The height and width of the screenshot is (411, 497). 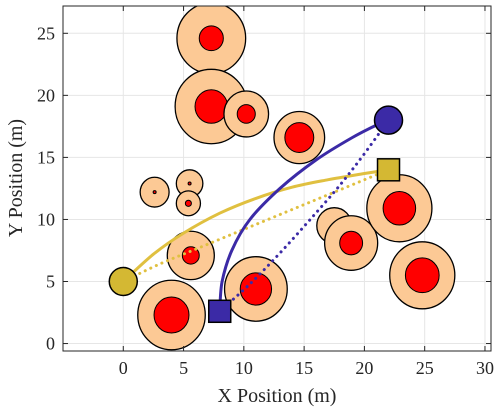 What do you see at coordinates (50, 344) in the screenshot?
I see `y-tick-label: 0` at bounding box center [50, 344].